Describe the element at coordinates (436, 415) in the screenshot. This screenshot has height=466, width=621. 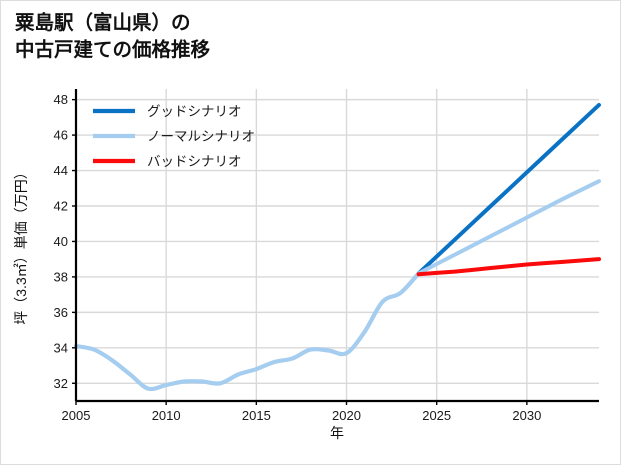
I see `x-tick-label: 2025` at that location.